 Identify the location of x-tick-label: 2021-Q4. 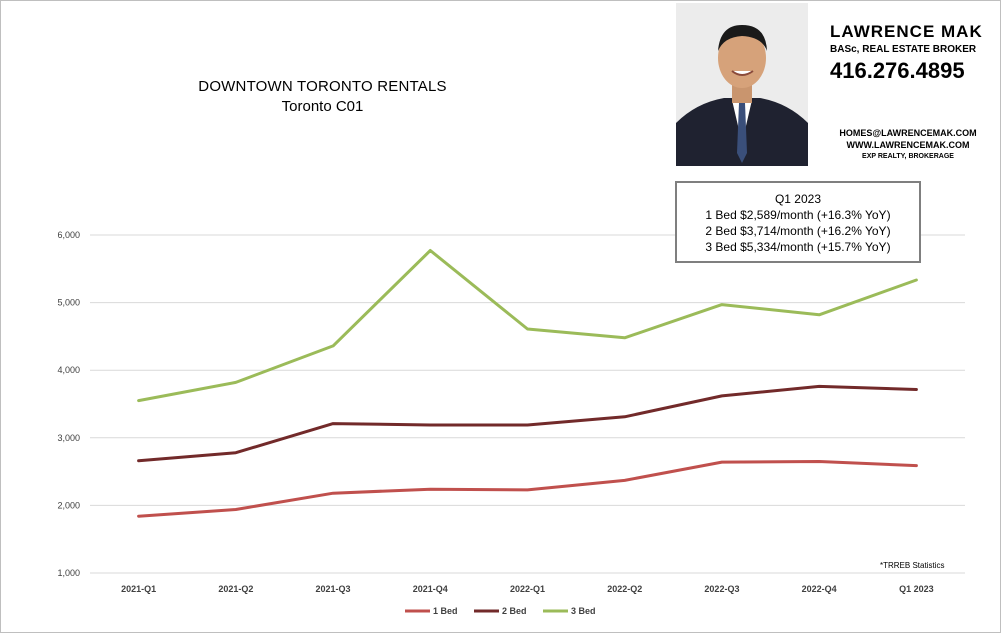
(430, 589).